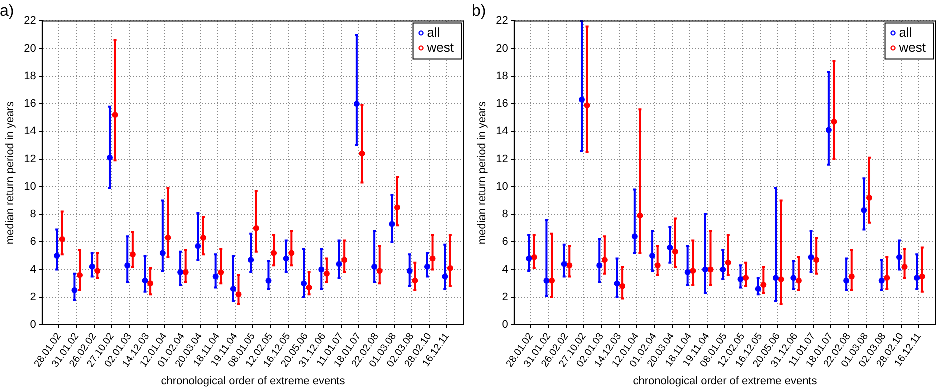 The image size is (945, 392). What do you see at coordinates (479, 11) in the screenshot?
I see `chart-title: b)` at bounding box center [479, 11].